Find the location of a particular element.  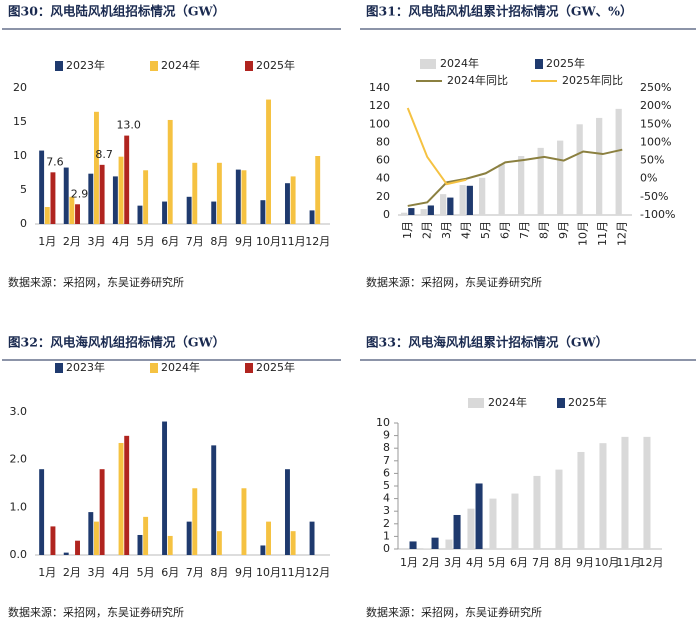

y2-tick-label: 50% is located at coordinates (652, 160).